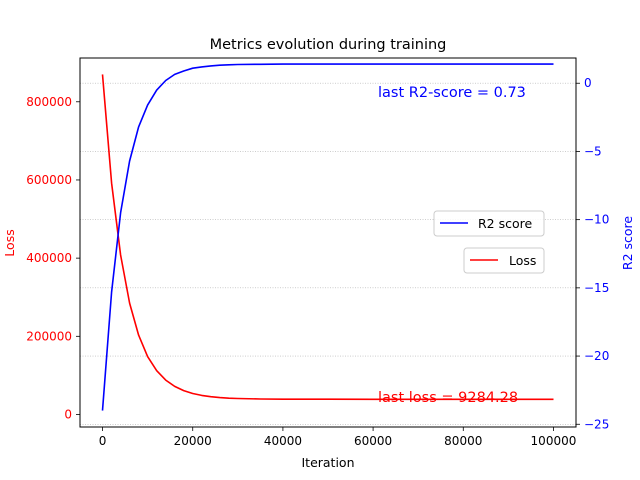 The image size is (640, 480). What do you see at coordinates (193, 441) in the screenshot?
I see `x-tick-label-1: 20000` at bounding box center [193, 441].